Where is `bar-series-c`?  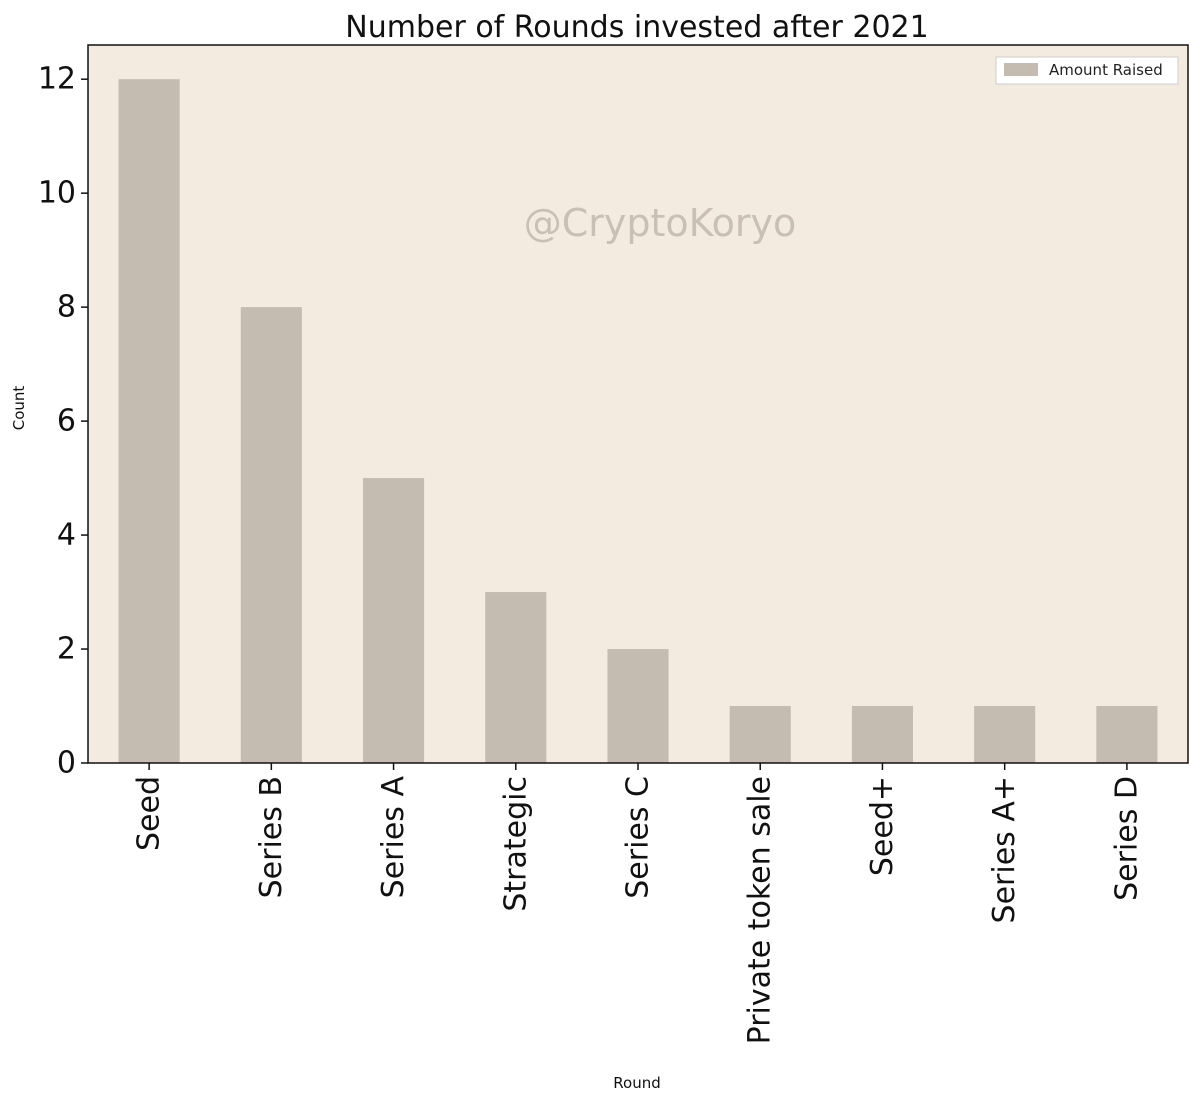
bar-series-c is located at coordinates (638, 706).